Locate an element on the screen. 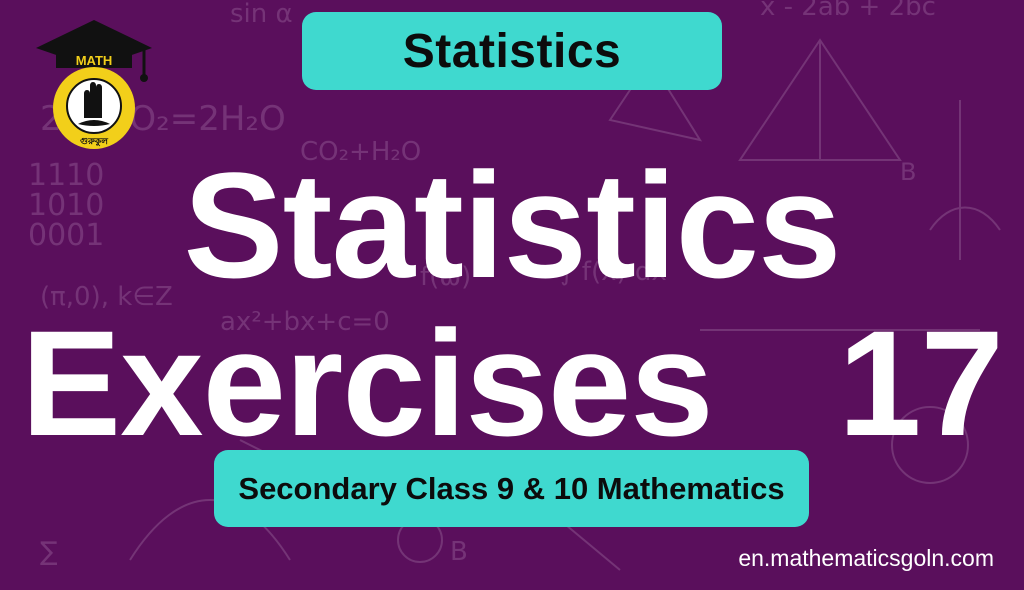  svg-text: 1110 is located at coordinates (66, 175).